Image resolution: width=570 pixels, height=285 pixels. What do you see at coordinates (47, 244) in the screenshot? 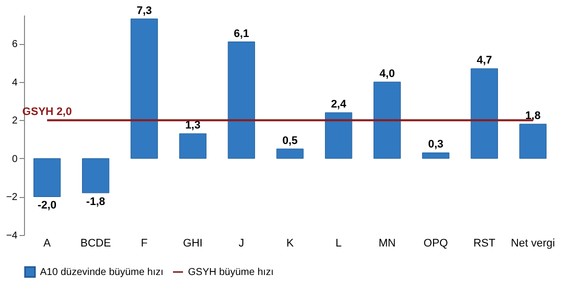
I see `x-tick-label: A` at bounding box center [47, 244].